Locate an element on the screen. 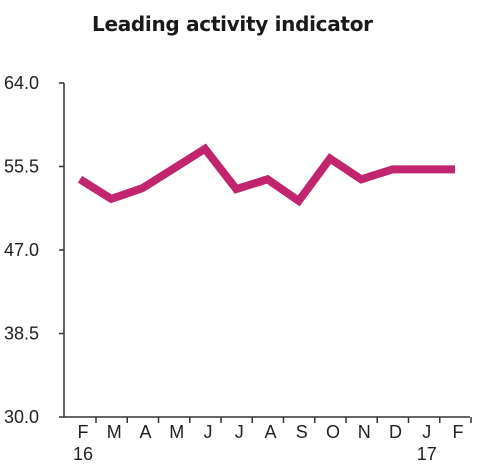  series-line is located at coordinates (266, 175).